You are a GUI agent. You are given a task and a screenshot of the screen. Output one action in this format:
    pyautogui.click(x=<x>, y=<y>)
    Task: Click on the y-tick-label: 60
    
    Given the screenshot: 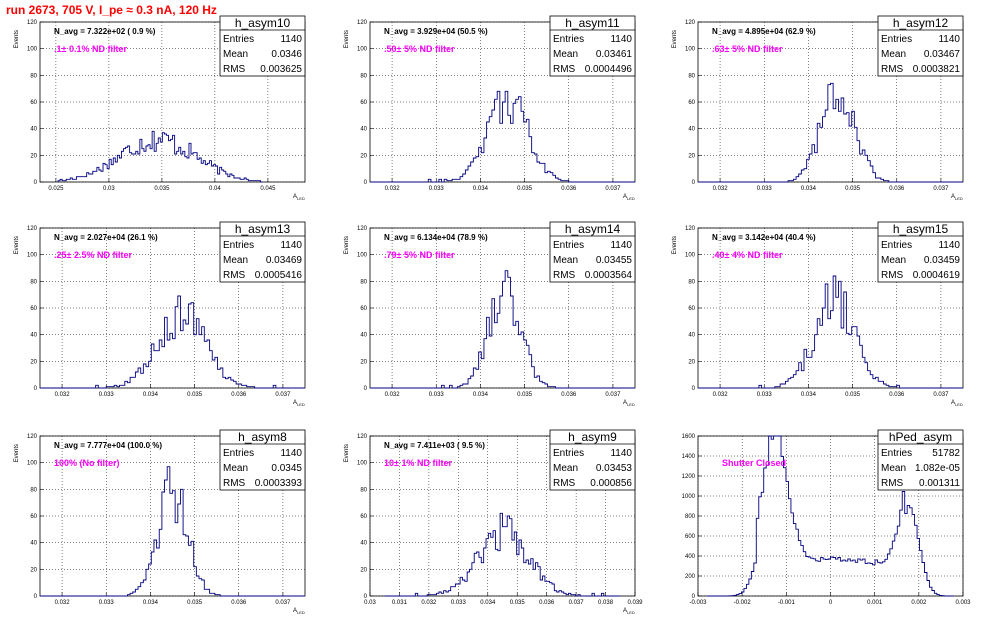 What is the action you would take?
    pyautogui.click(x=363, y=309)
    